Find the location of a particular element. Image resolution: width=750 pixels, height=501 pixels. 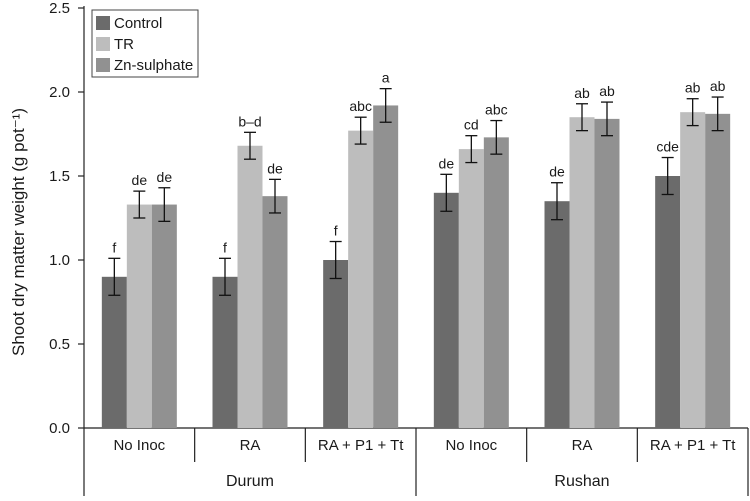

legend: Control TR Zn-sulphate is located at coordinates (145, 43).